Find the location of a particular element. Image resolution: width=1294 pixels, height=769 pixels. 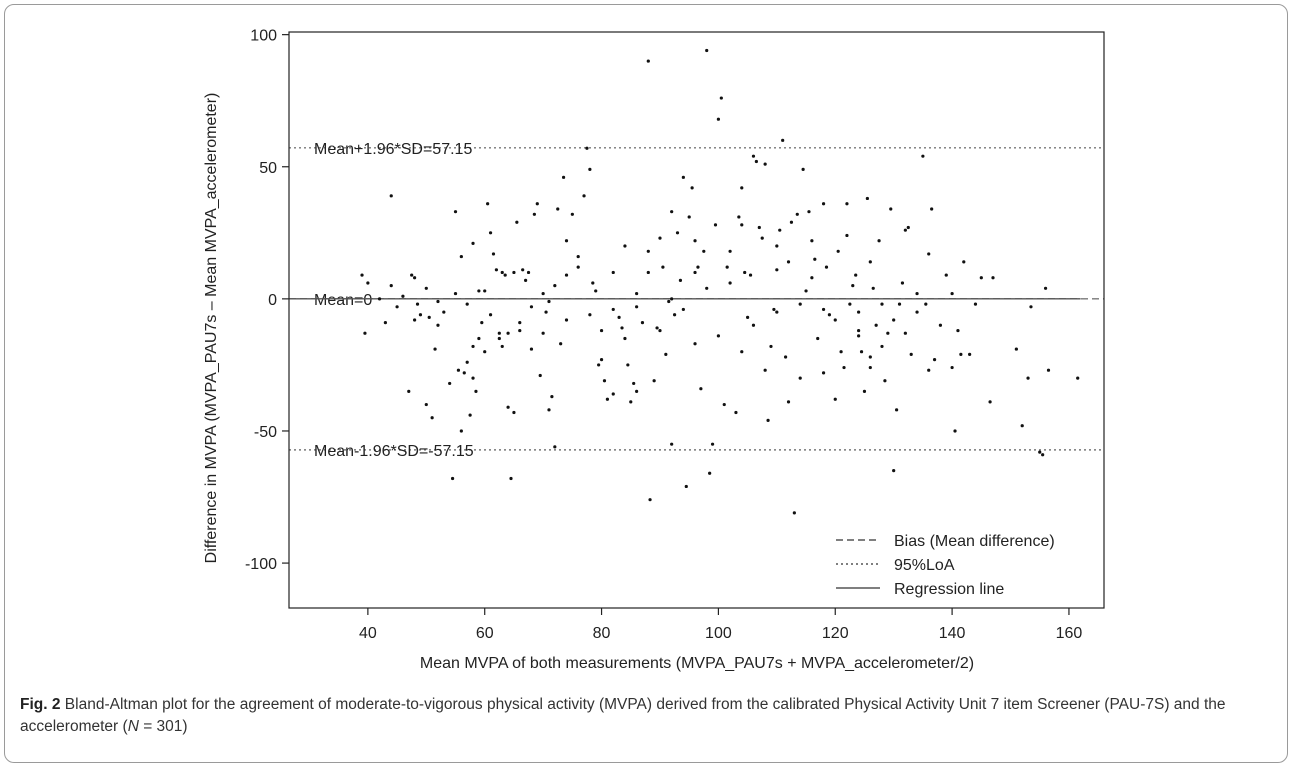

x-tick-label: 100 is located at coordinates (718, 633).